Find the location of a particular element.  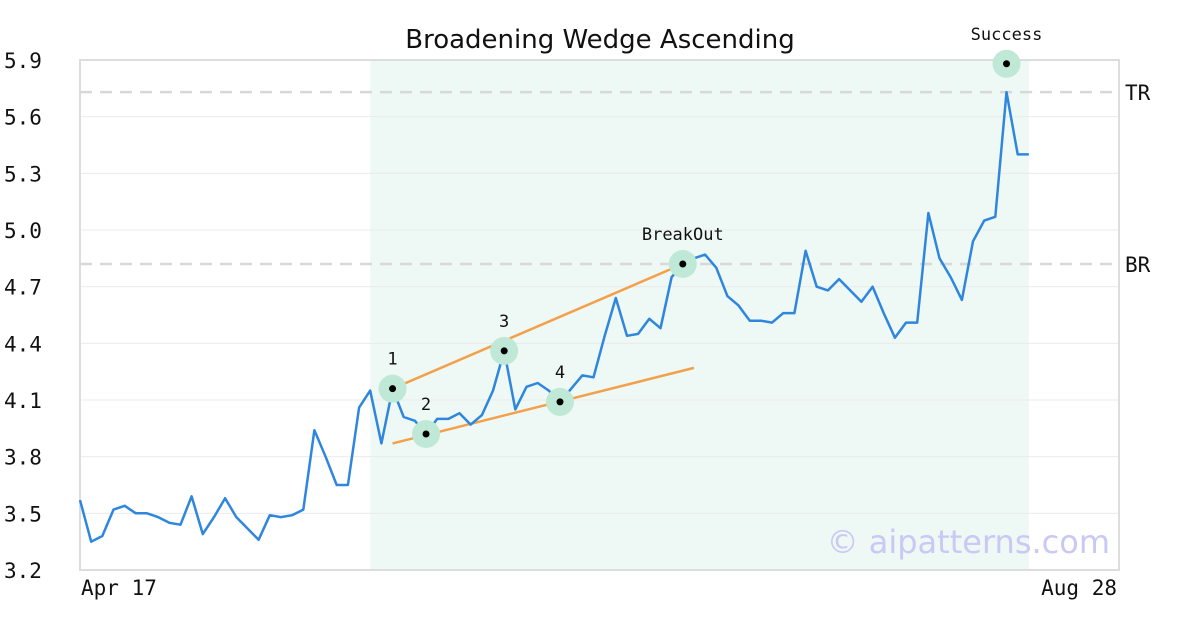

trendlines-layer is located at coordinates (543, 353).